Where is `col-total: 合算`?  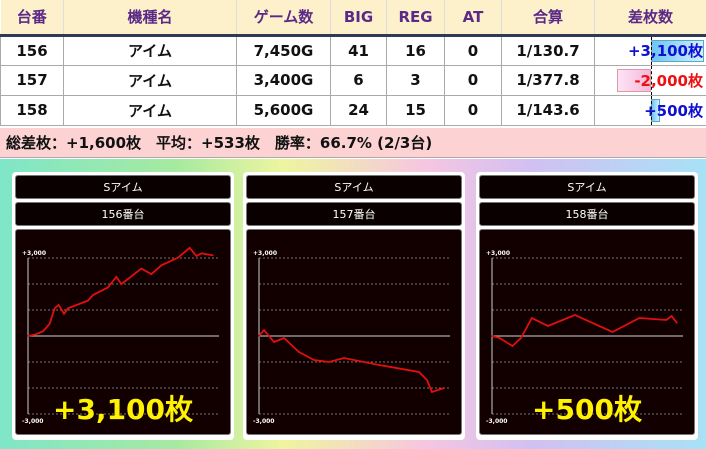
col-total: 合算 is located at coordinates (548, 18).